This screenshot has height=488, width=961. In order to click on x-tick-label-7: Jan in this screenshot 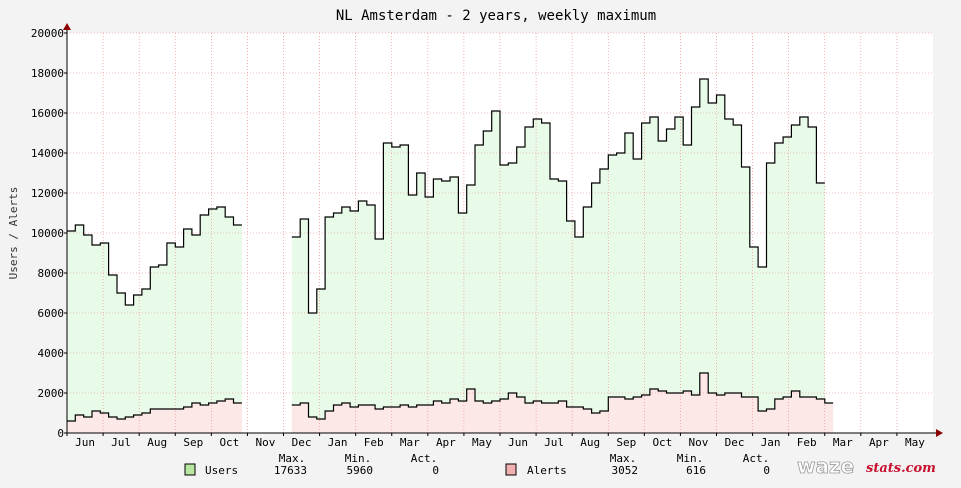, I will do `click(338, 442)`.